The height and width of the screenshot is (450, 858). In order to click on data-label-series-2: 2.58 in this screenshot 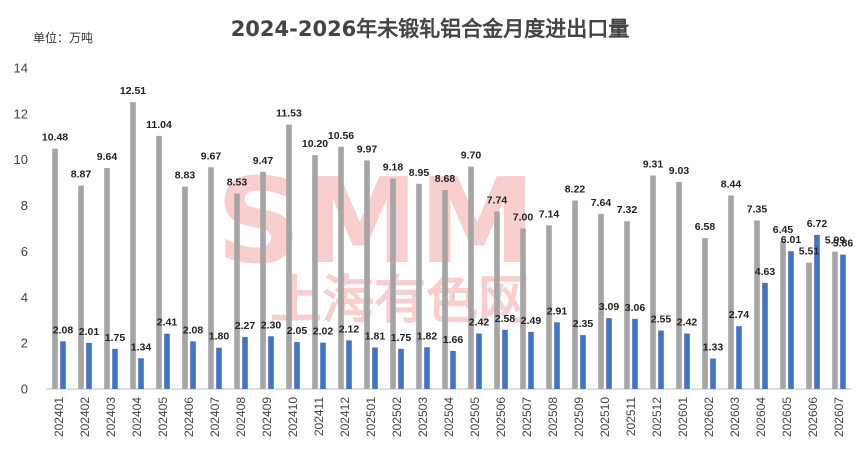, I will do `click(505, 319)`.